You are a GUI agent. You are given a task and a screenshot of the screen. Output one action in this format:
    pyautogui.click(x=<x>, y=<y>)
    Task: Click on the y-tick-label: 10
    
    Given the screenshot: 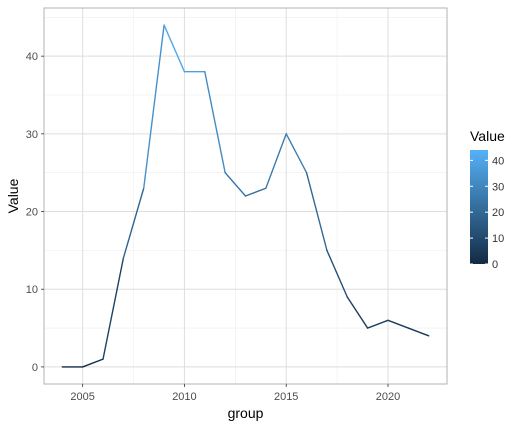 What is the action you would take?
    pyautogui.click(x=32, y=290)
    